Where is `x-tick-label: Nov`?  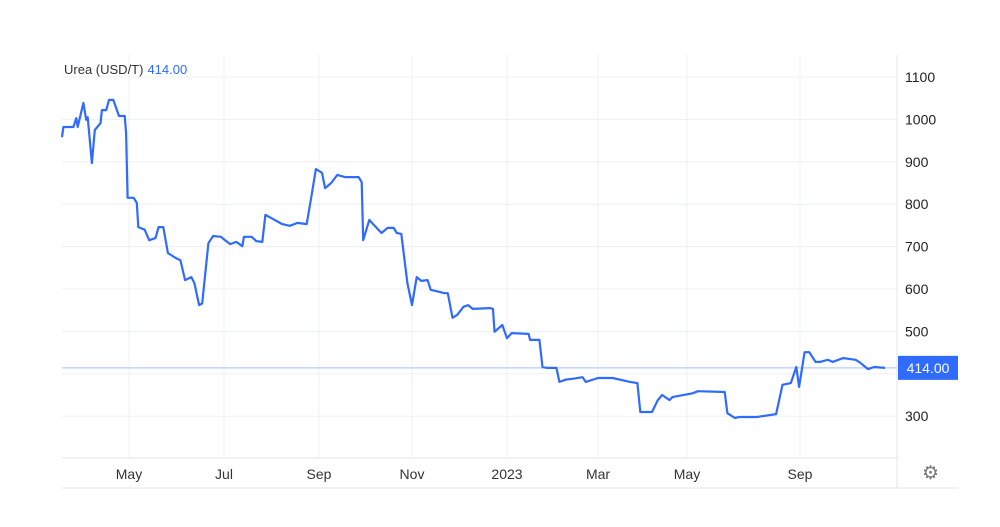 x-tick-label: Nov is located at coordinates (412, 474).